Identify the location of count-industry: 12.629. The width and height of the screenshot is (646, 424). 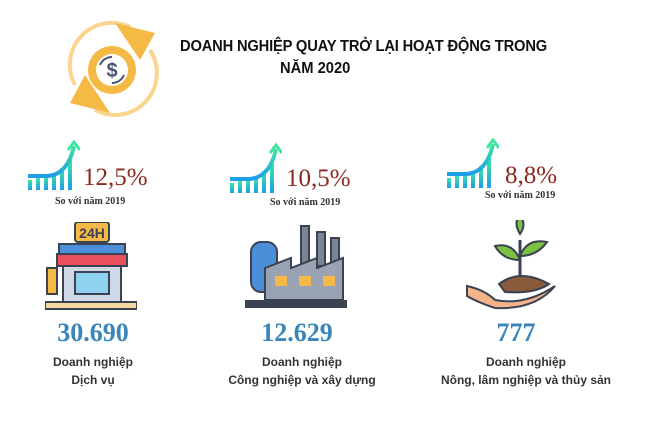
(297, 332).